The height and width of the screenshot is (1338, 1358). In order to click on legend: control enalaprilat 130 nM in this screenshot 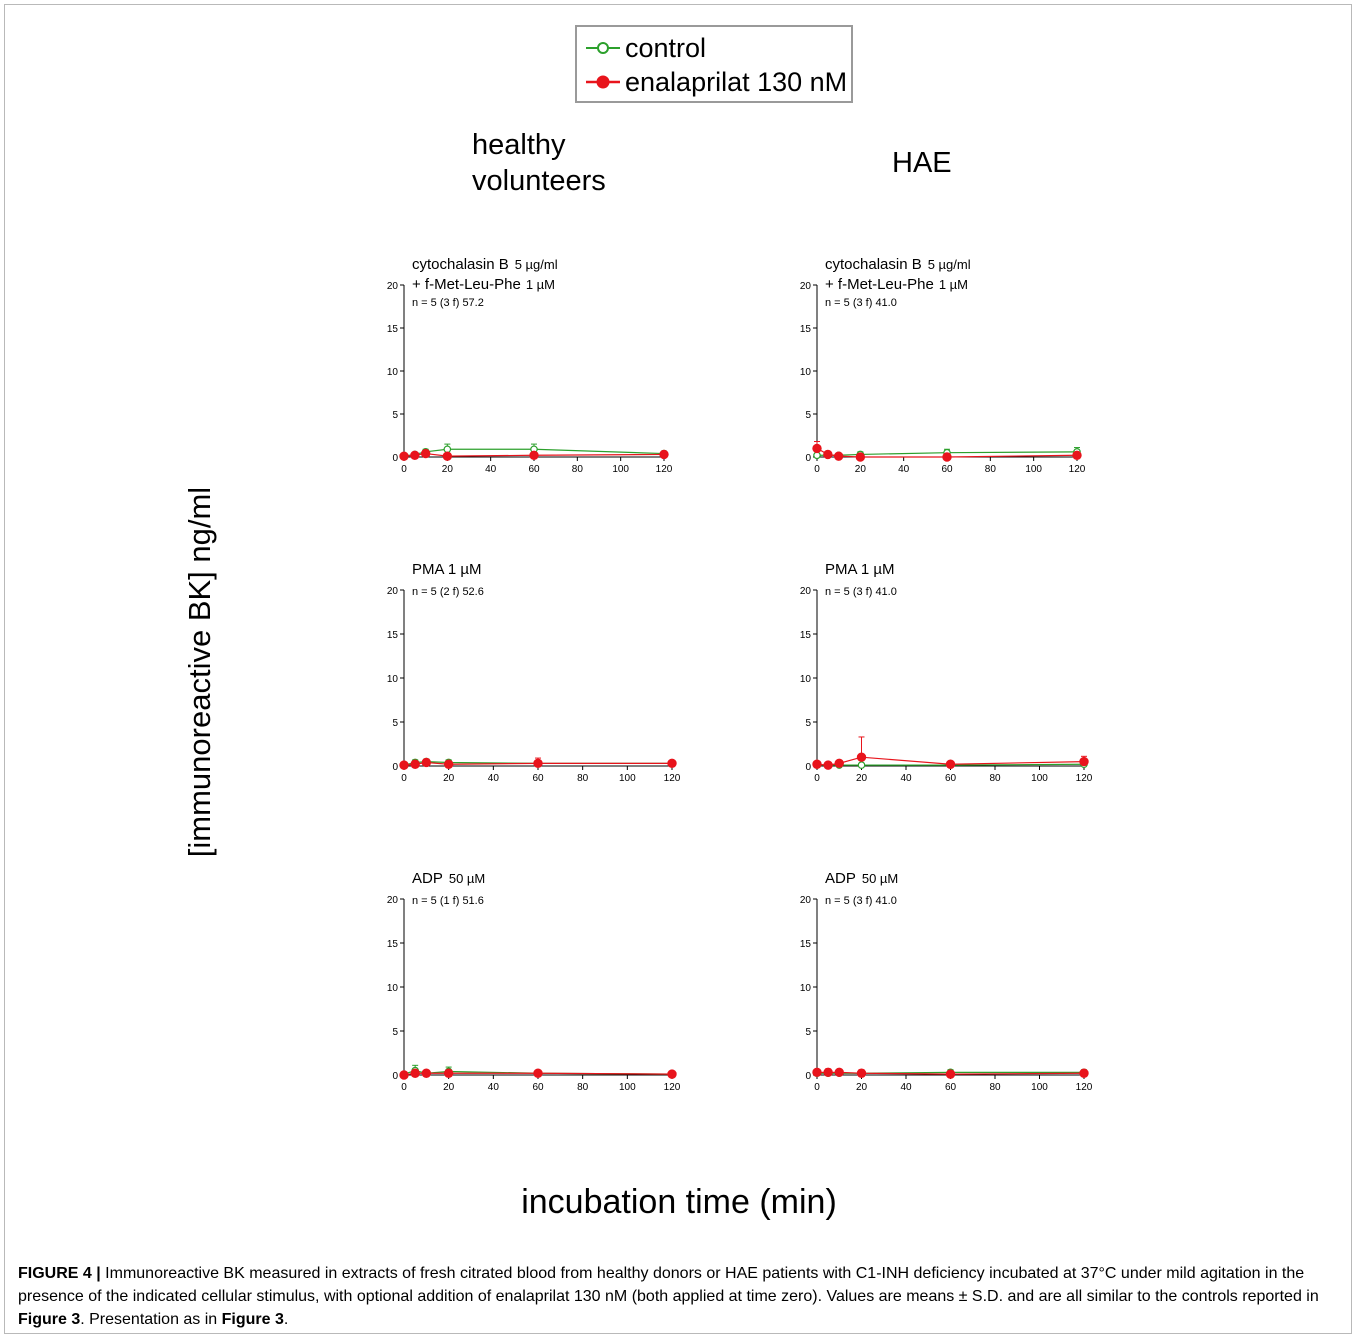, I will do `click(714, 64)`.